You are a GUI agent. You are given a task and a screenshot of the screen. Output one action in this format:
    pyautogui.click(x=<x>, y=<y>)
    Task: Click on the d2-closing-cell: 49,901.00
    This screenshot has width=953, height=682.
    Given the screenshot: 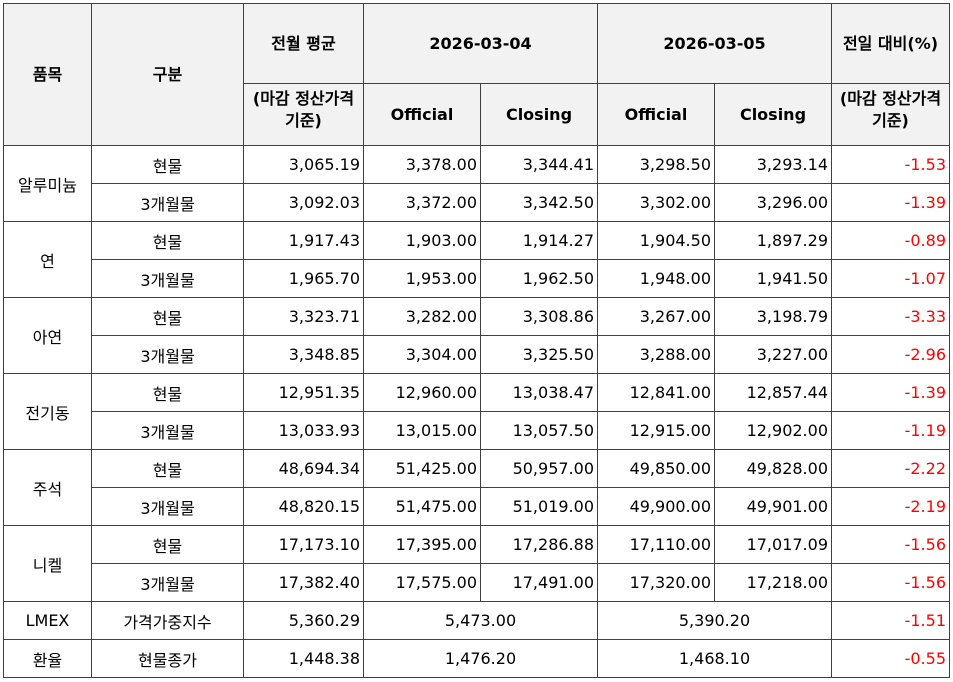 What is the action you would take?
    pyautogui.click(x=773, y=506)
    